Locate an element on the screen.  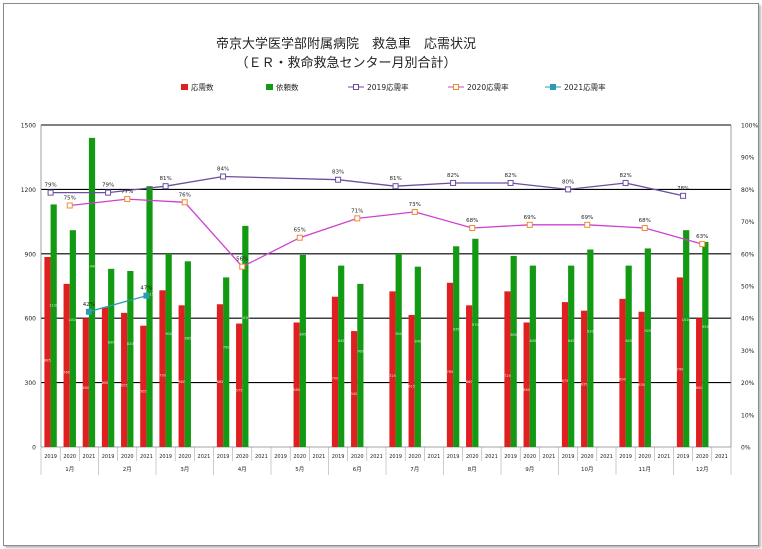
legend-label: 2019応需率 is located at coordinates (388, 87).